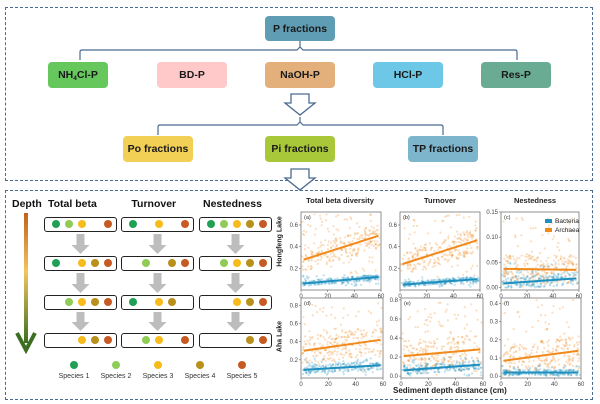 The width and height of the screenshot is (600, 404). I want to click on x-tick-label: 20, so click(428, 385).